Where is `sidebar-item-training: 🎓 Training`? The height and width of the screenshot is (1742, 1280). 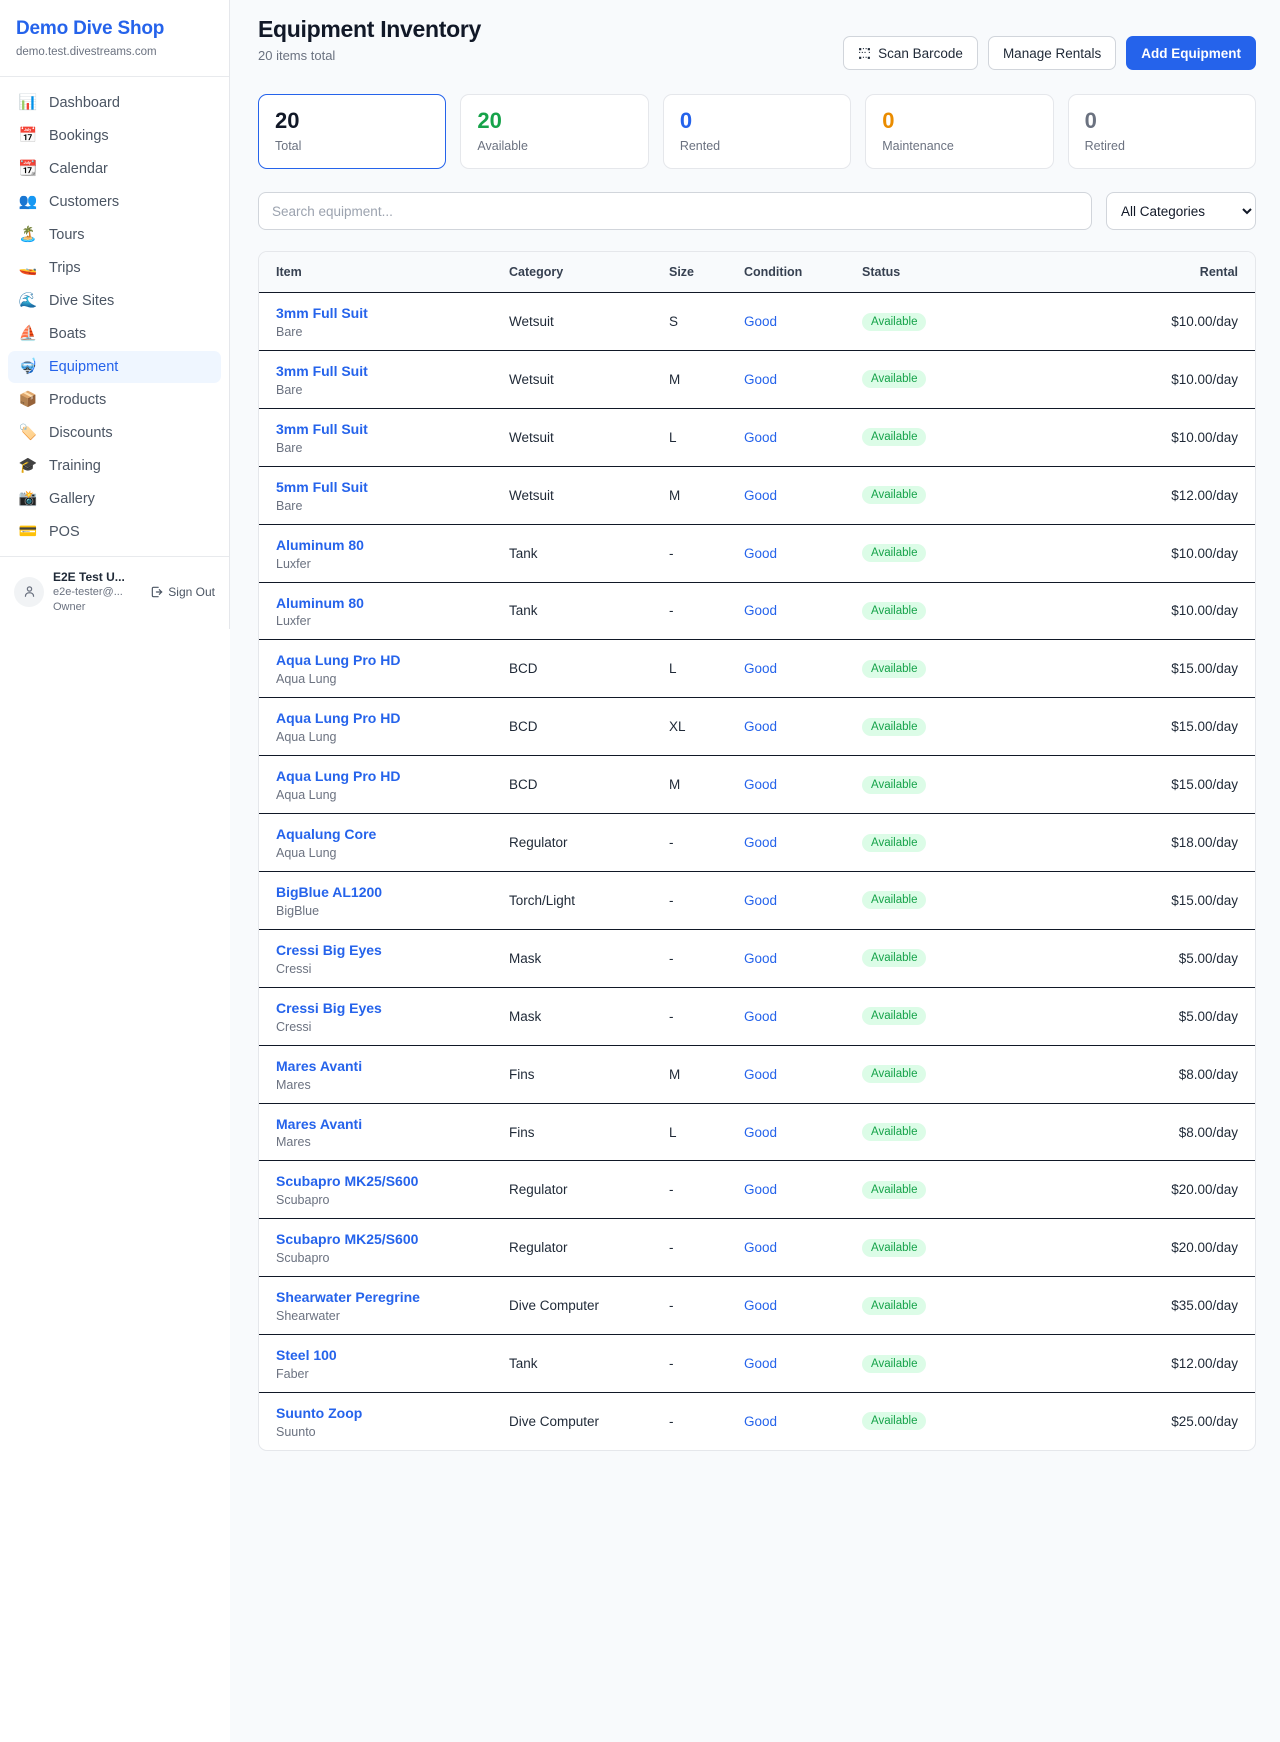 sidebar-item-training: 🎓 Training is located at coordinates (114, 466).